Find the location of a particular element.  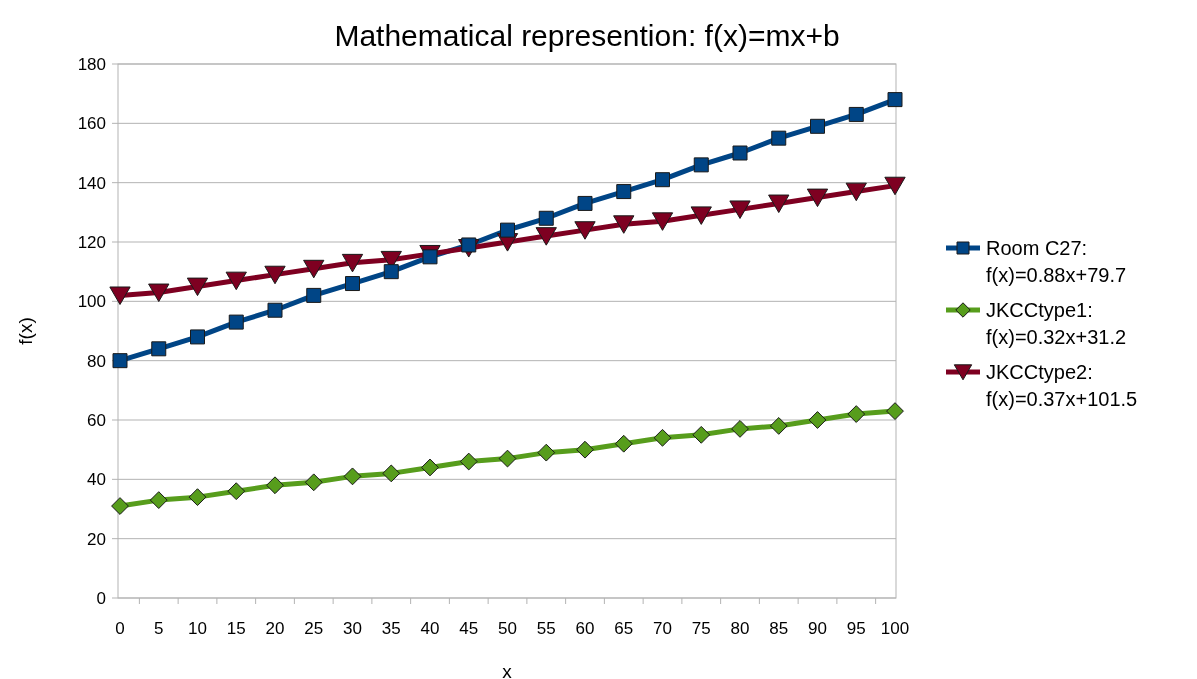

x-tick-label: 35 is located at coordinates (391, 628).